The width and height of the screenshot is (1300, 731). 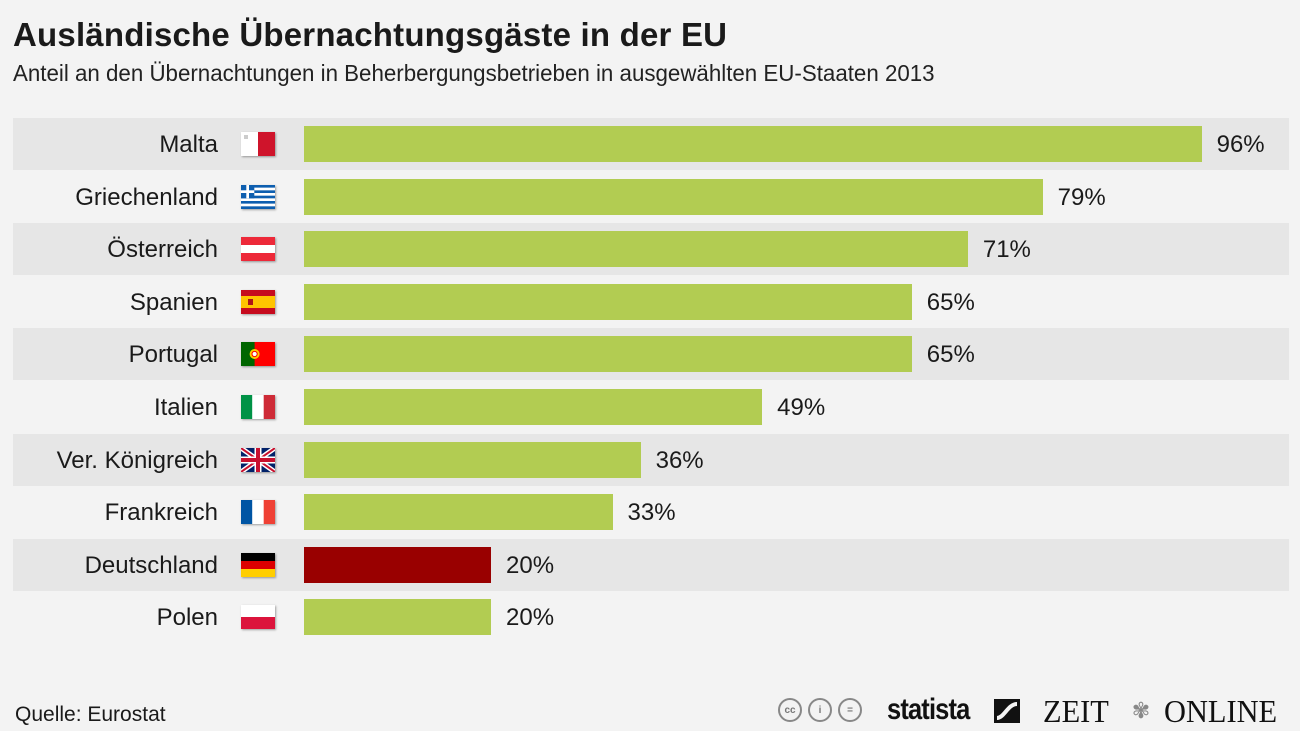 I want to click on value-label: 79%, so click(x=1081, y=197).